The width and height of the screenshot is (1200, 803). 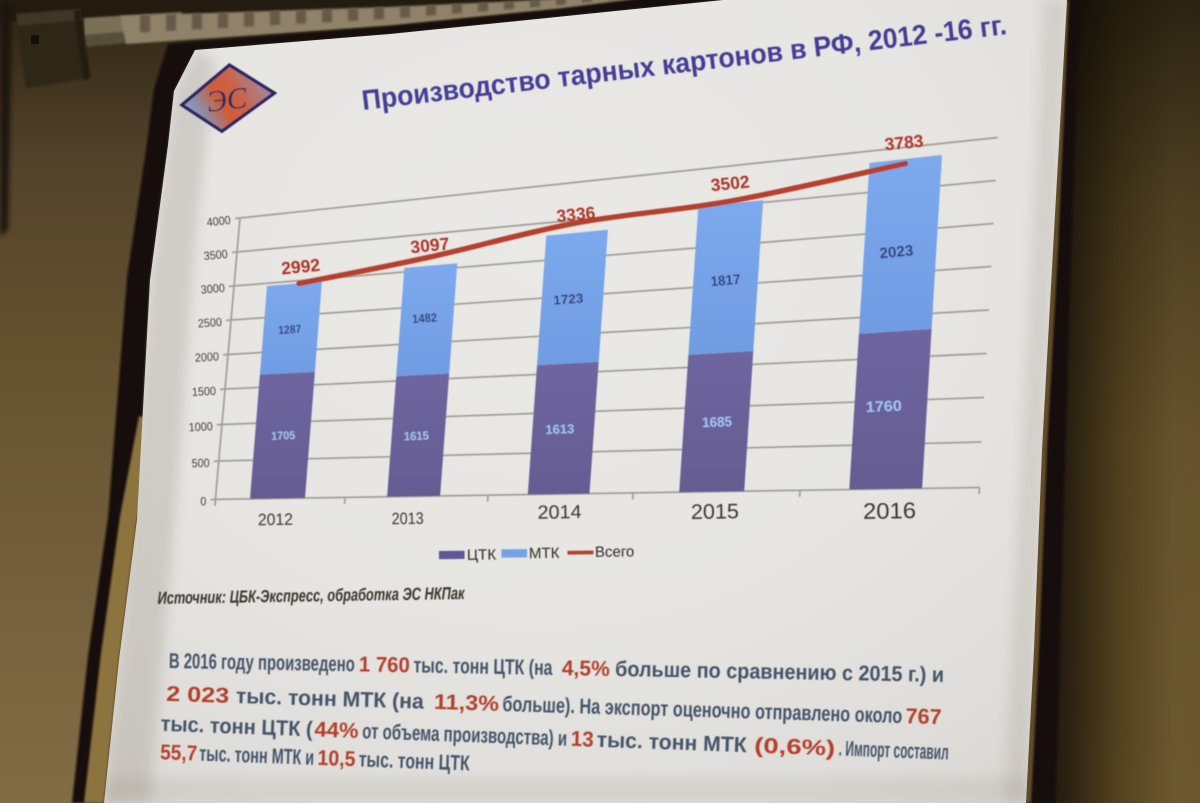 What do you see at coordinates (219, 221) in the screenshot?
I see `svg-text: 4000` at bounding box center [219, 221].